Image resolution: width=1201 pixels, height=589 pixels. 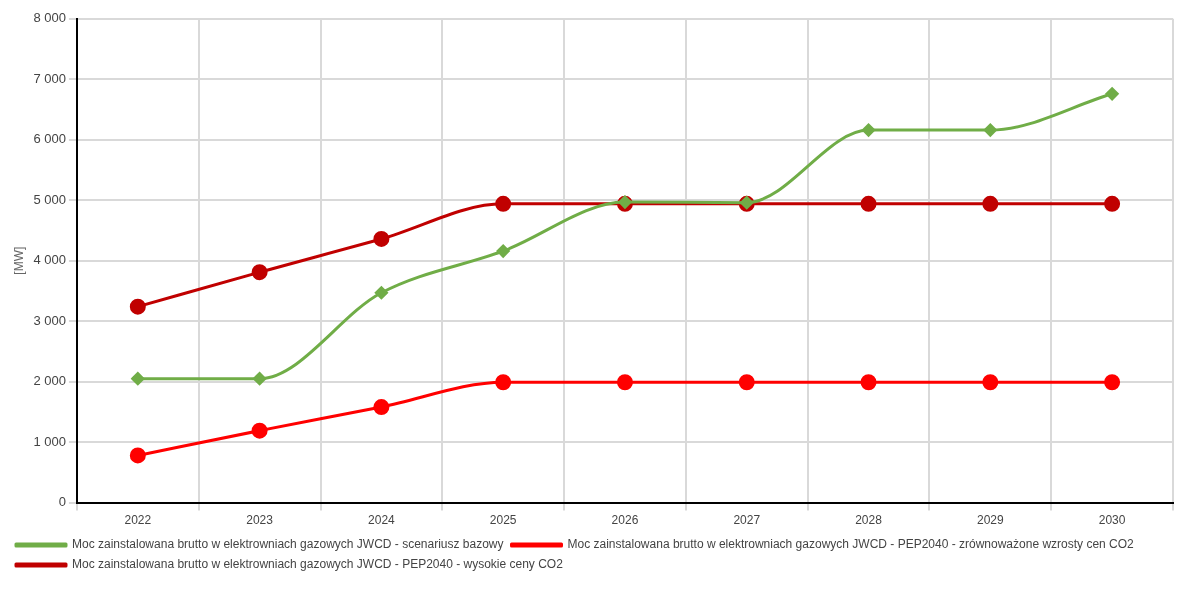 I want to click on x-tick-label: 2030, so click(x=1112, y=520).